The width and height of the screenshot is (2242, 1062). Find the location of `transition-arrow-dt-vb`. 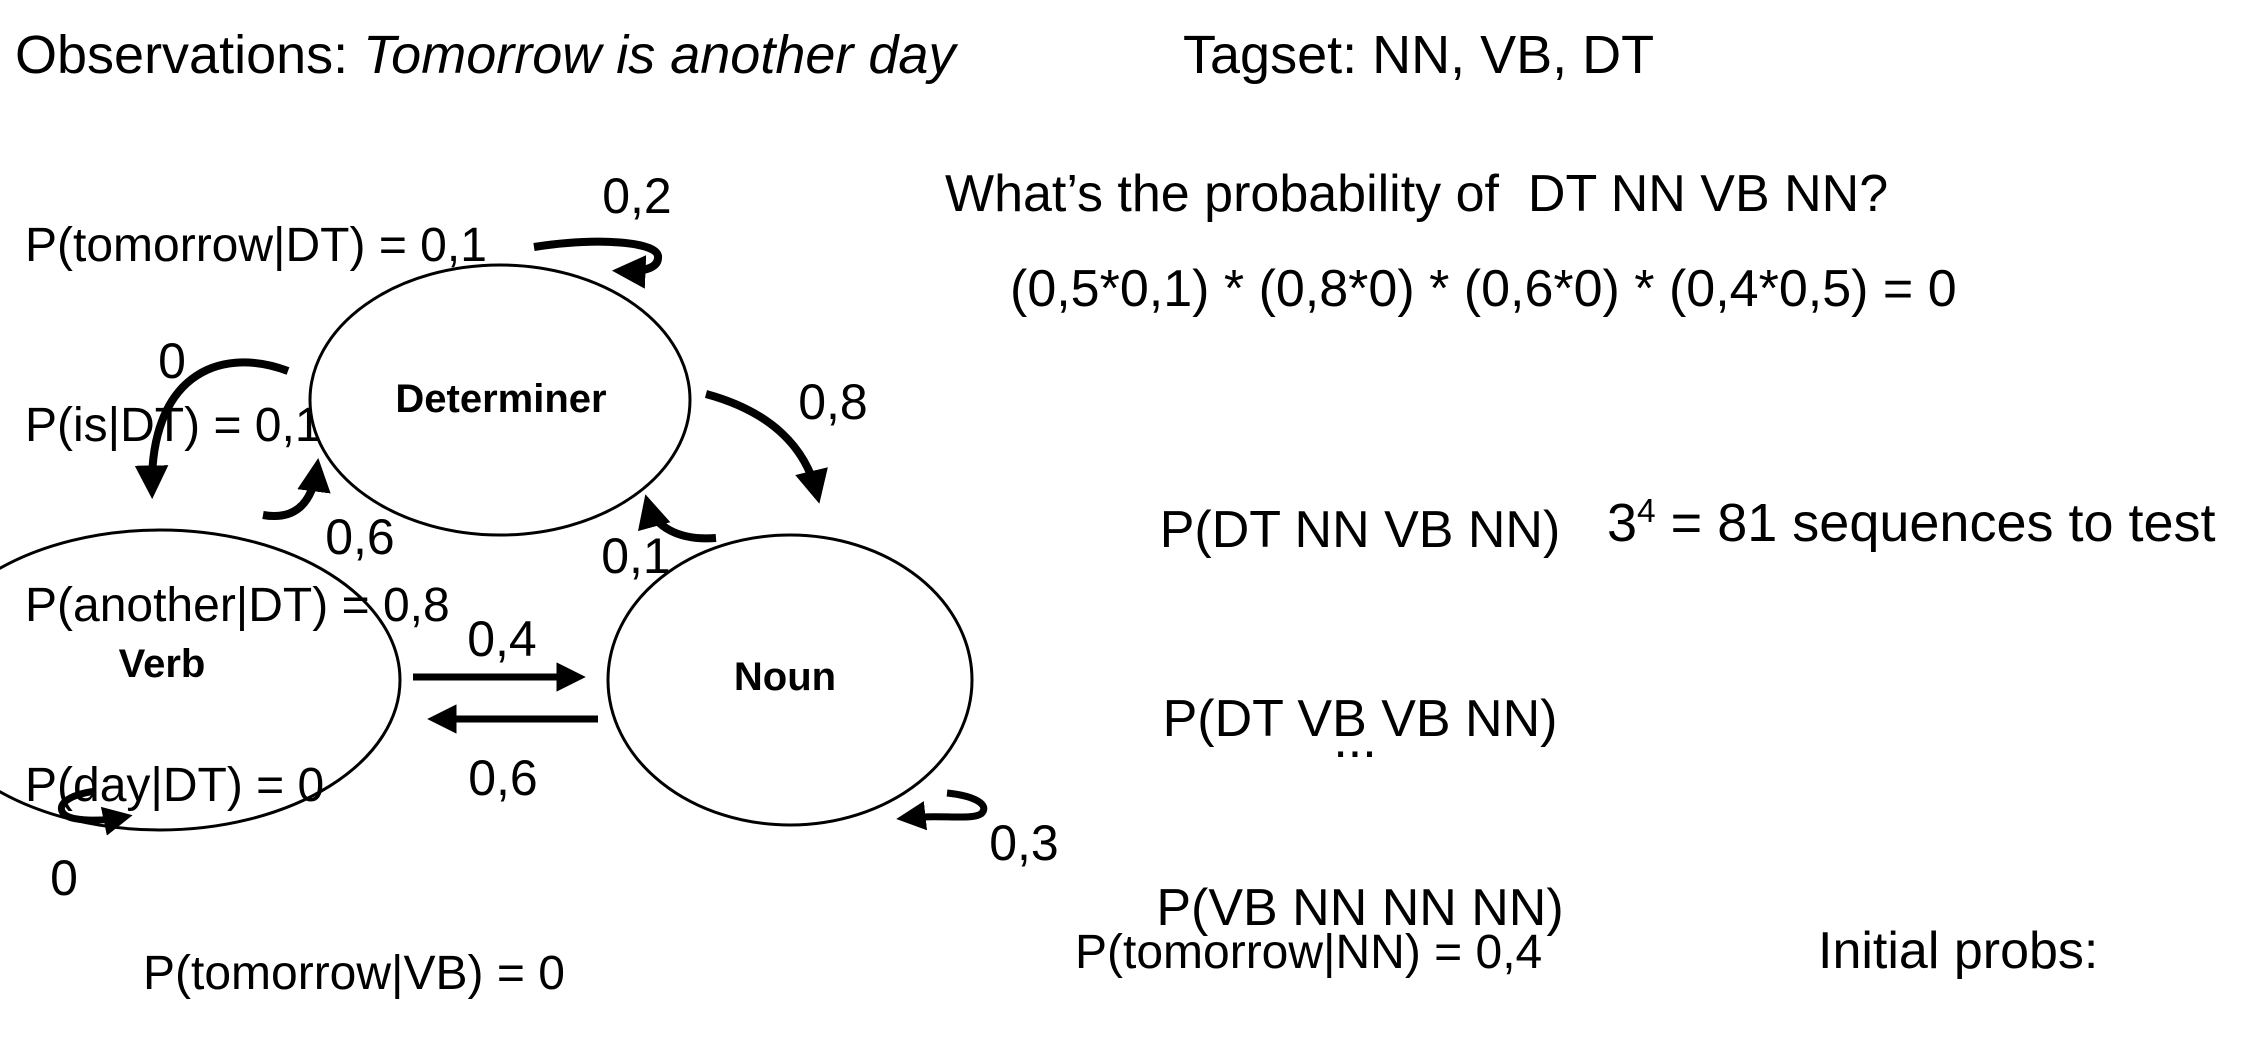

transition-arrow-dt-vb is located at coordinates (212, 429).